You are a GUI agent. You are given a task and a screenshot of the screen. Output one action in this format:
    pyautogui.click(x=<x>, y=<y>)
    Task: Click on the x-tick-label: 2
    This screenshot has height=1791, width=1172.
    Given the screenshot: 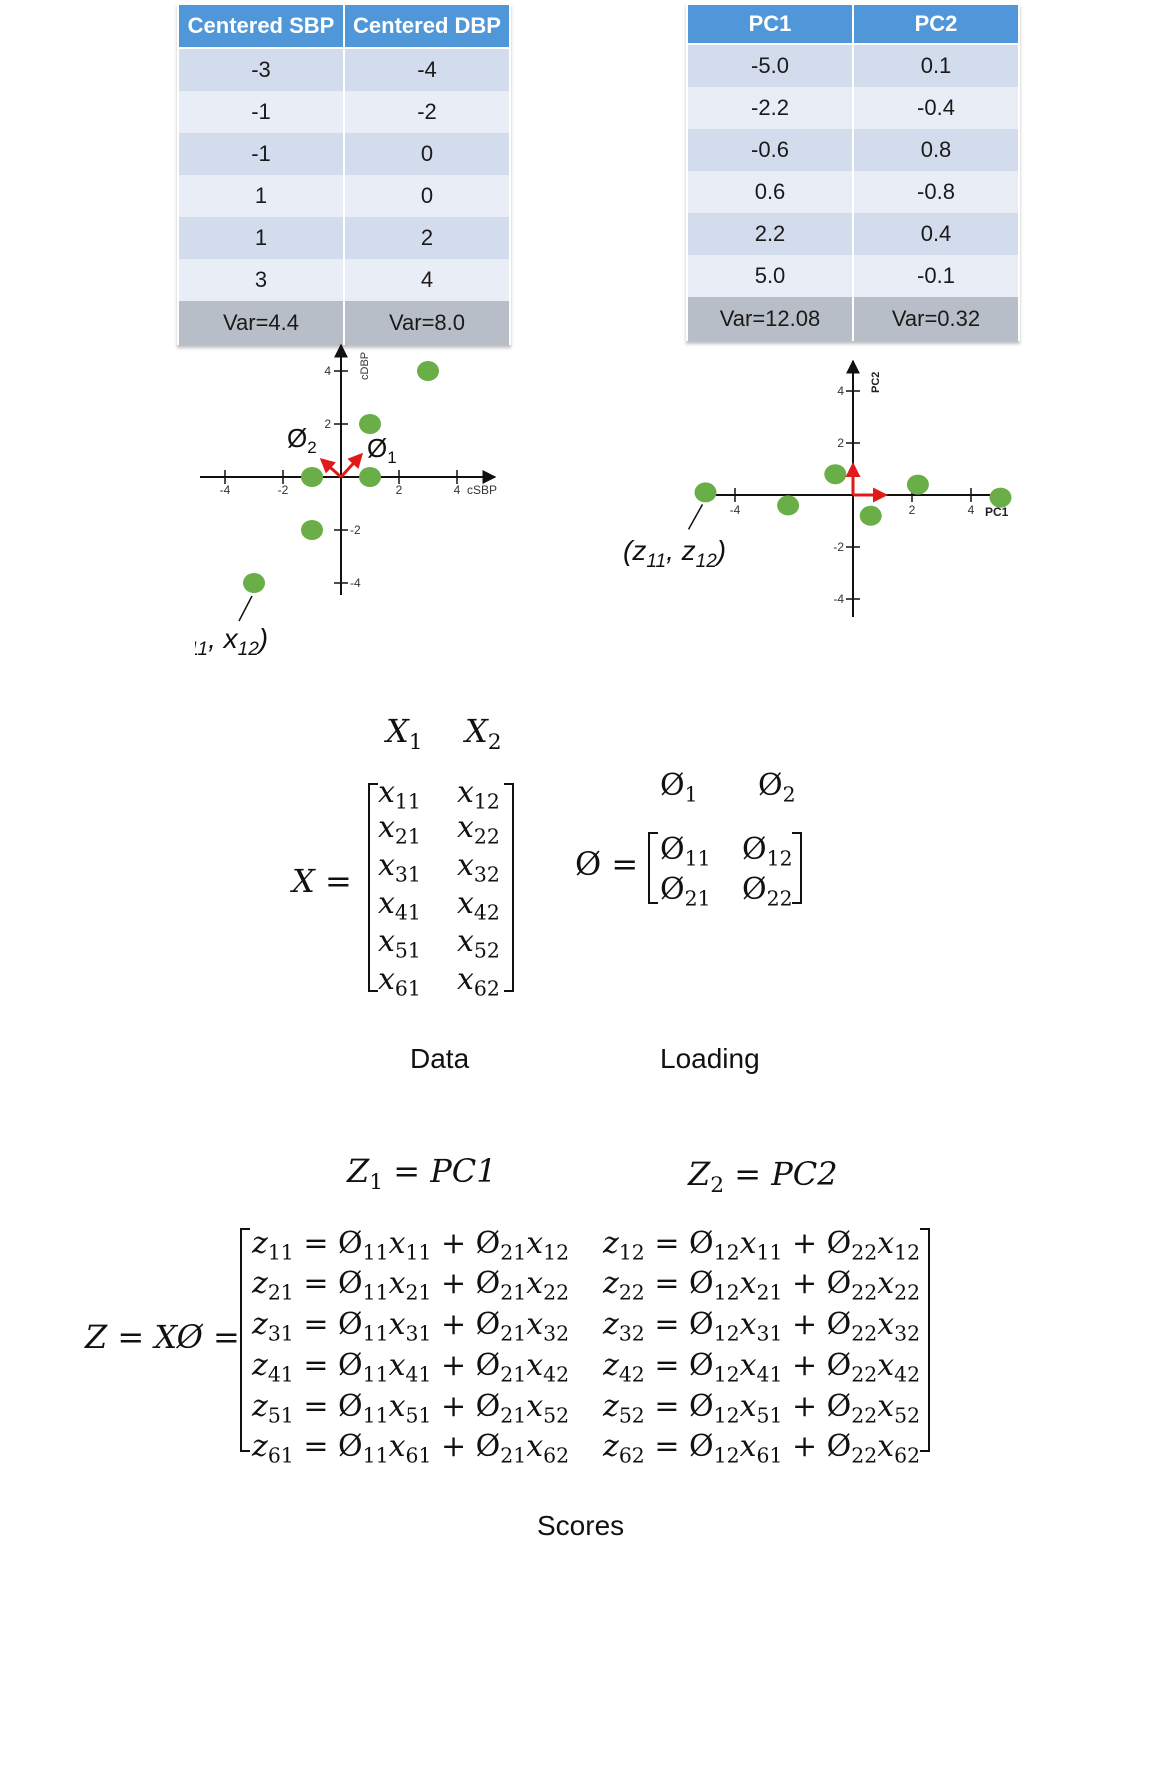 What is the action you would take?
    pyautogui.click(x=399, y=490)
    